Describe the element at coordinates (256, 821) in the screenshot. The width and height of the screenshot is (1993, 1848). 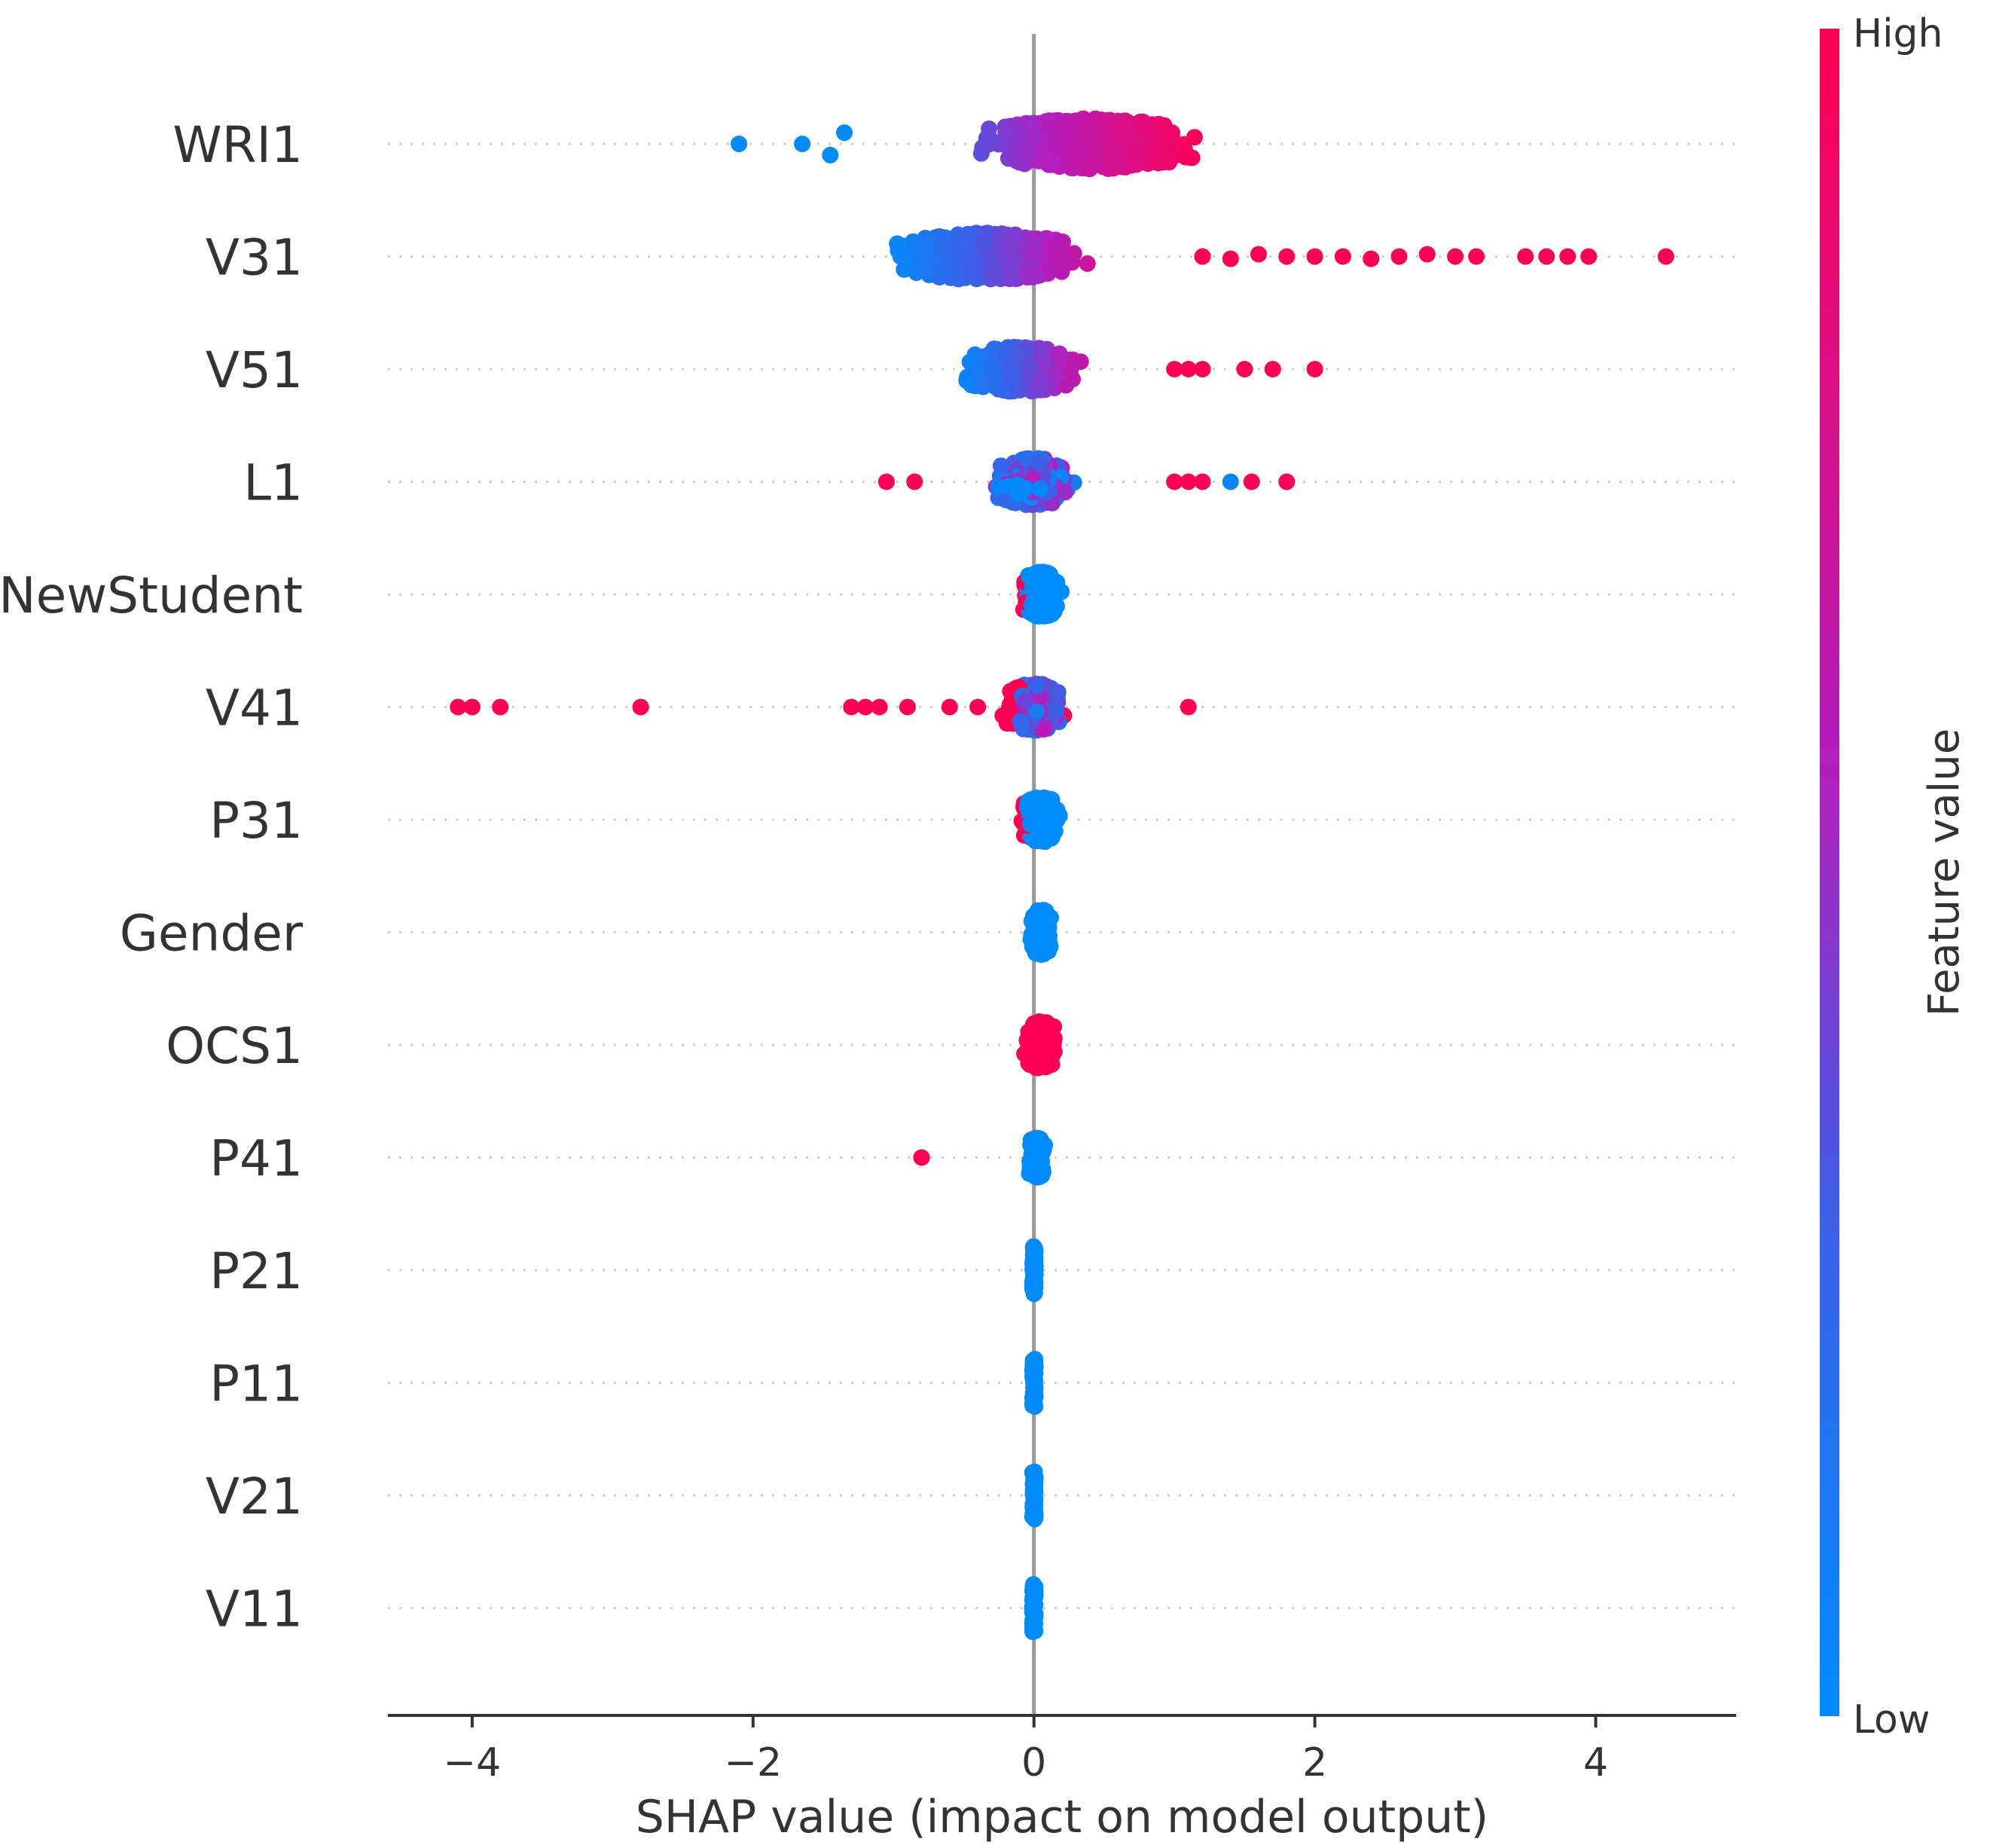
I see `feature-label-P31: P31` at that location.